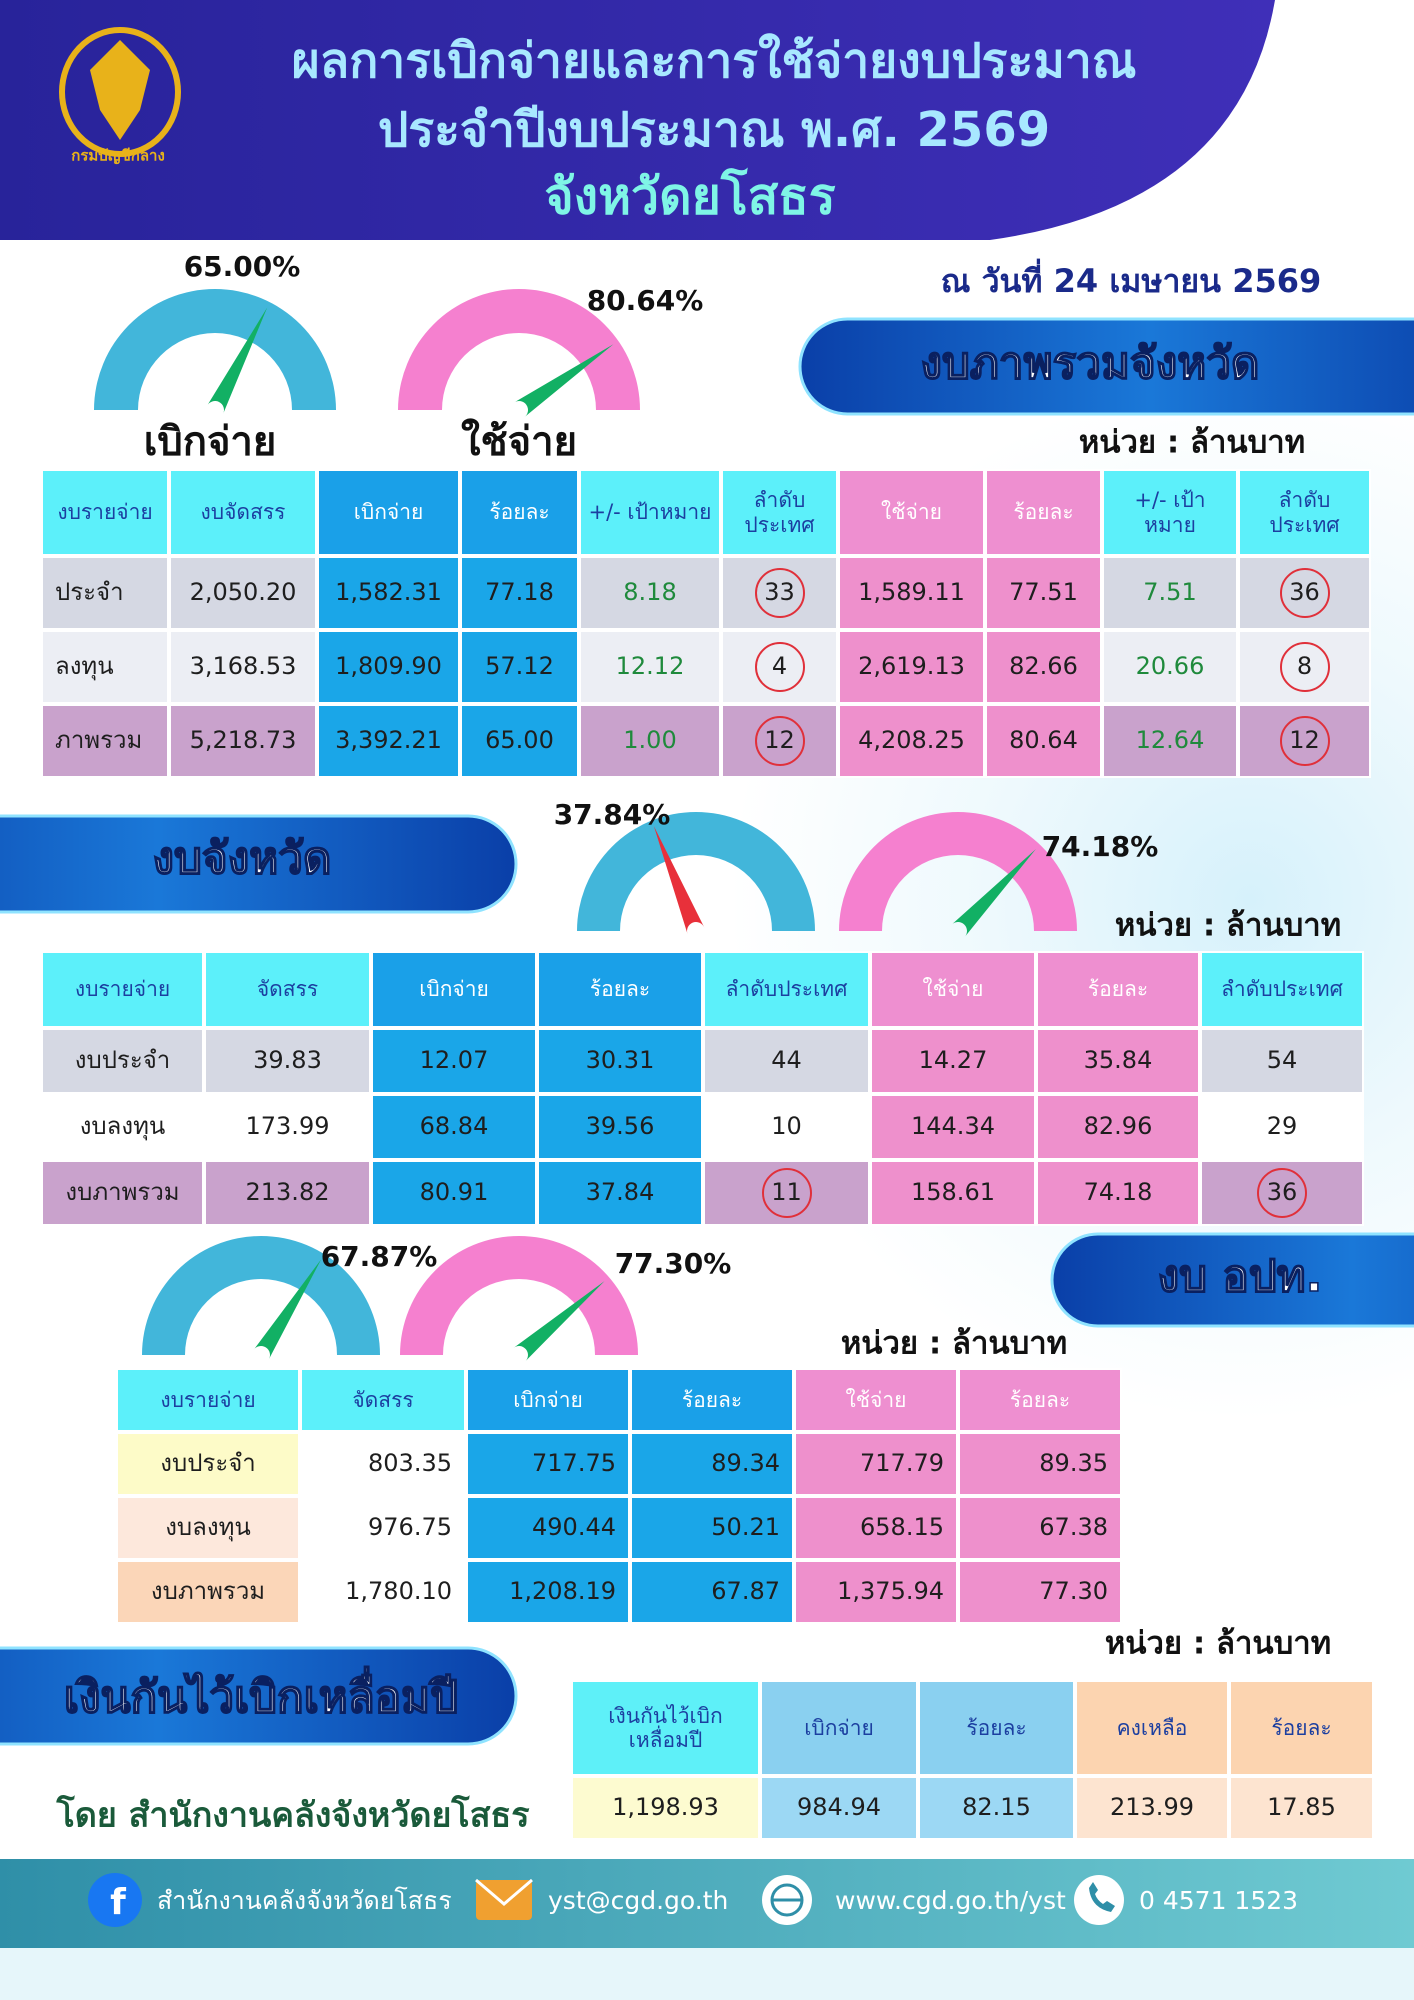  What do you see at coordinates (261, 1694) in the screenshot?
I see `section-title: เงินกันไว้เบิกเหลื่อมปี` at bounding box center [261, 1694].